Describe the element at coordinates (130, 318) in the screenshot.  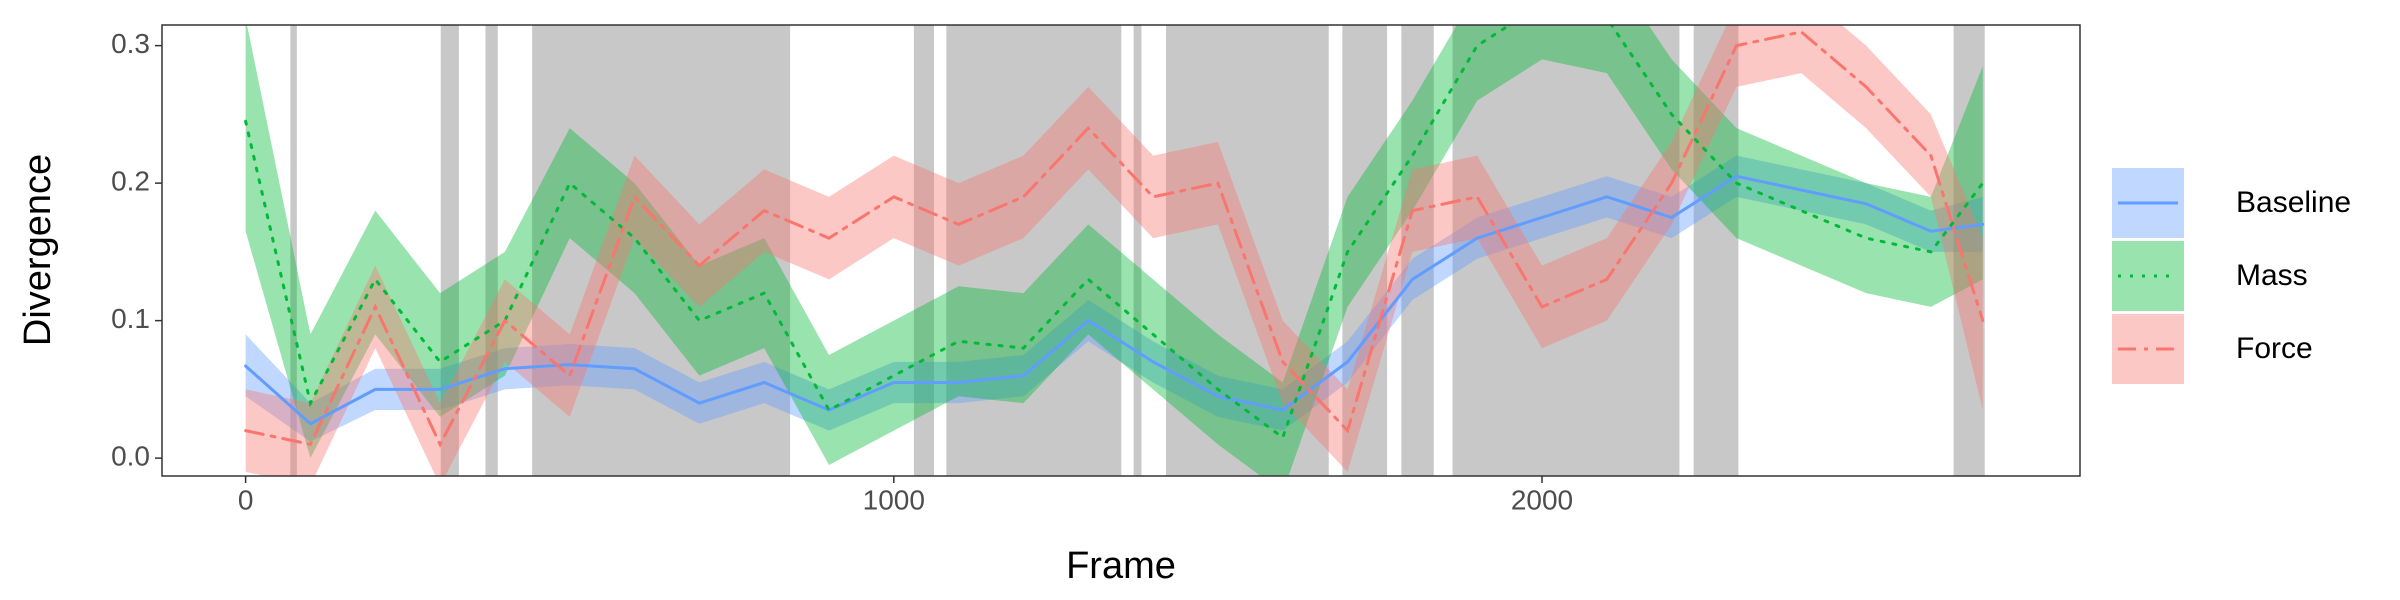
I see `y-tick-label: 0.1` at that location.